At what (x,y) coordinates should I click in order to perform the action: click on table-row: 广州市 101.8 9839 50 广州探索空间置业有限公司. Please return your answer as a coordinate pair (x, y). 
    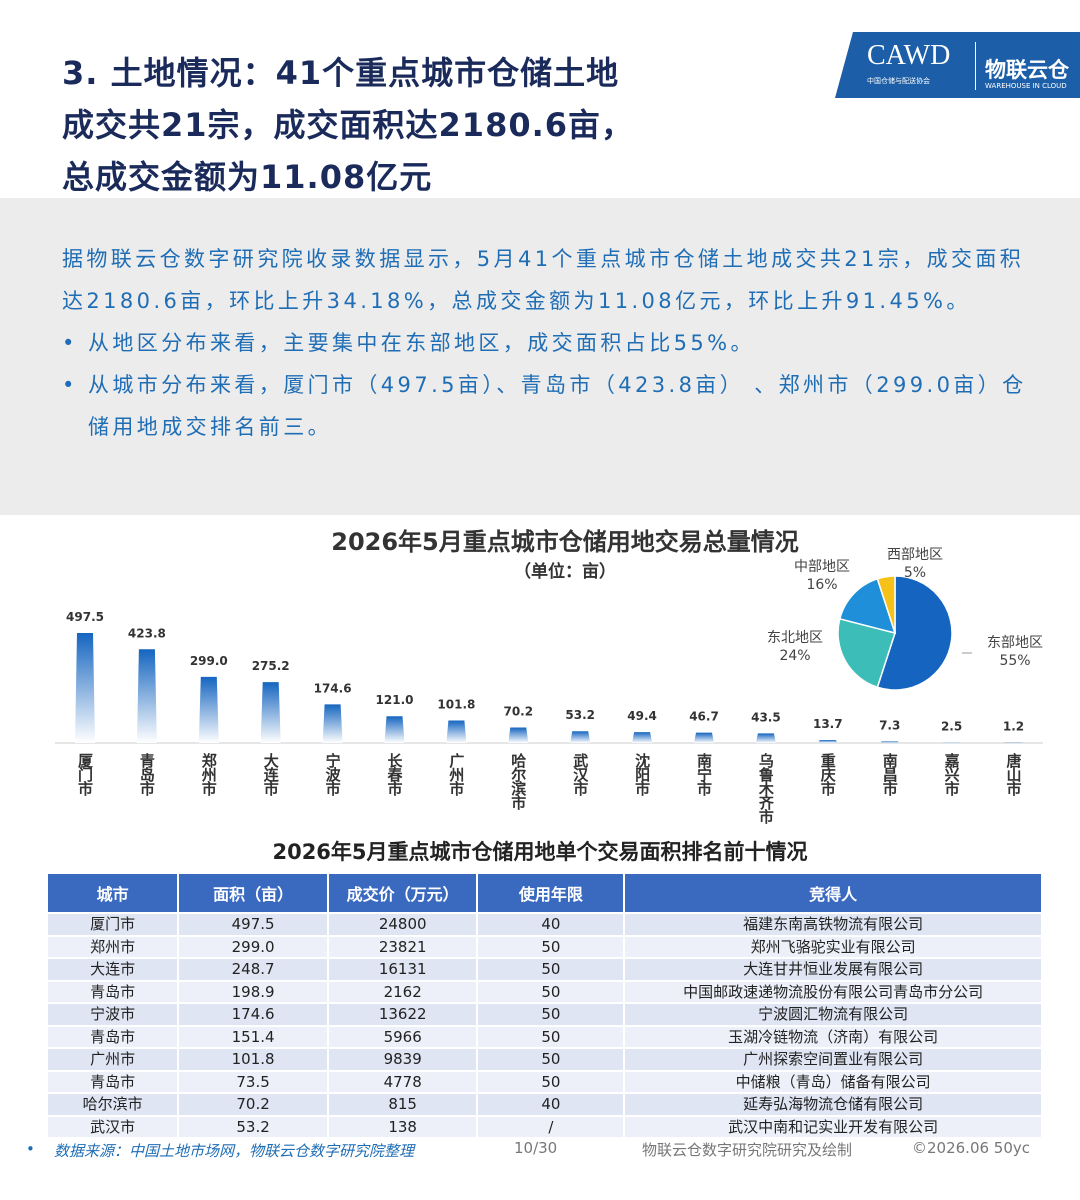
    Looking at the image, I should click on (545, 1059).